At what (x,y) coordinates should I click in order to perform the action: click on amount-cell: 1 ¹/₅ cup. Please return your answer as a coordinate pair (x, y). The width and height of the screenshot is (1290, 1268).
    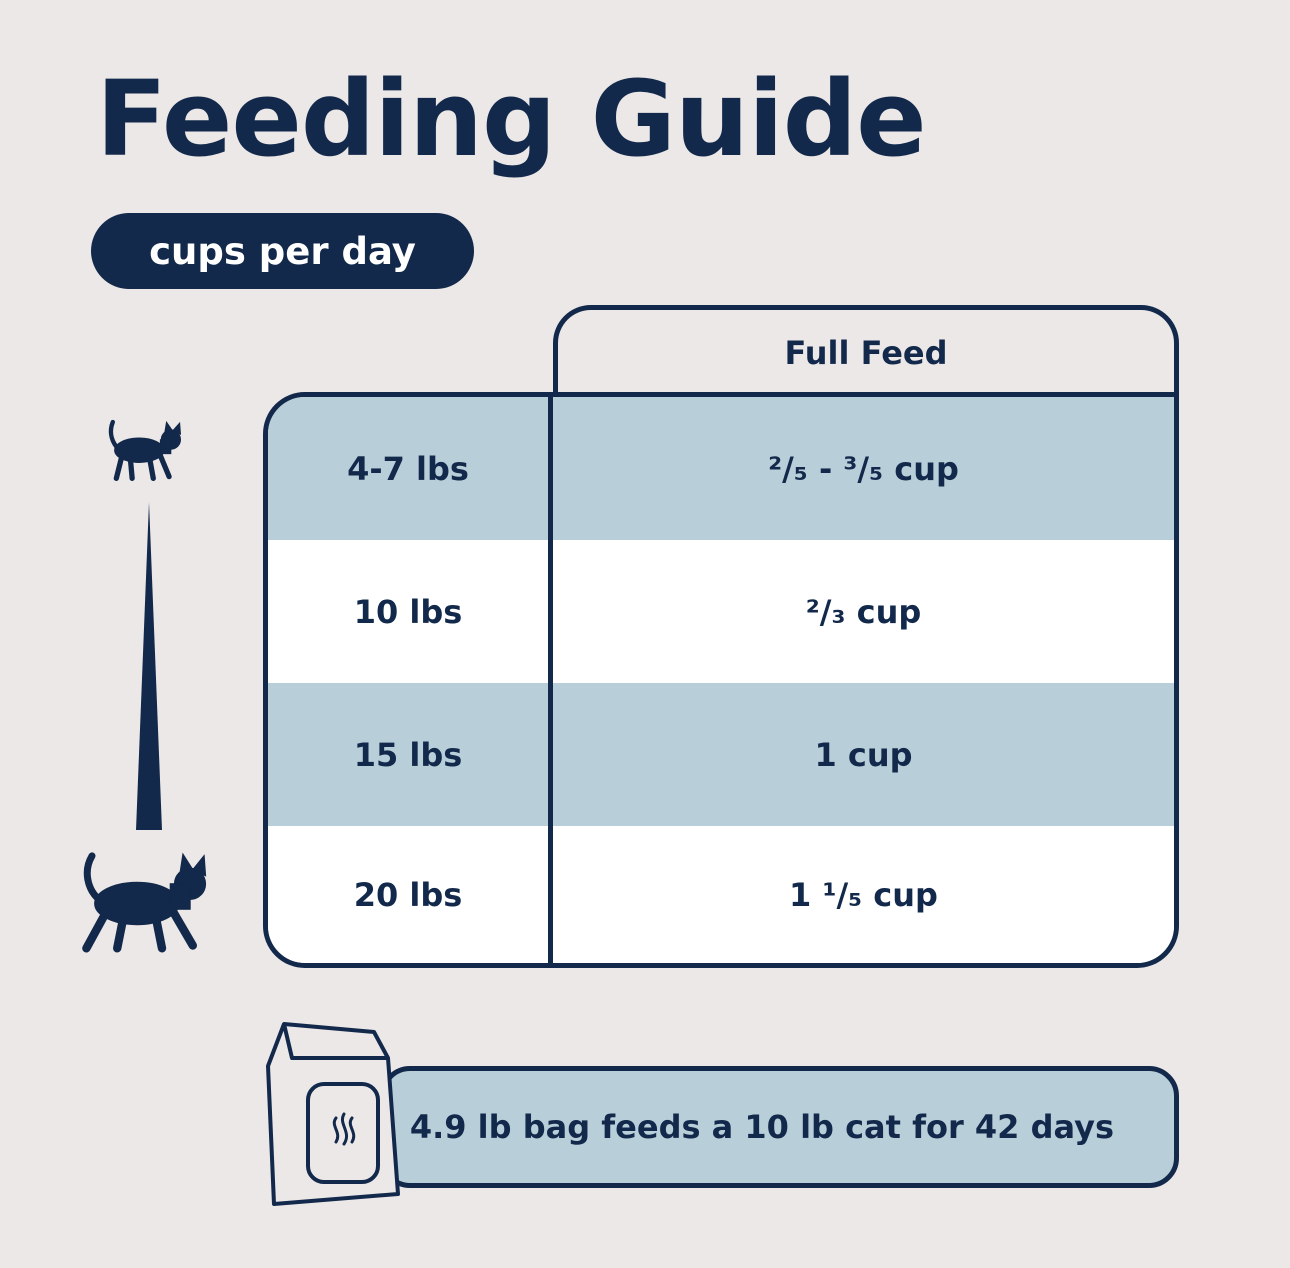
    Looking at the image, I should click on (863, 894).